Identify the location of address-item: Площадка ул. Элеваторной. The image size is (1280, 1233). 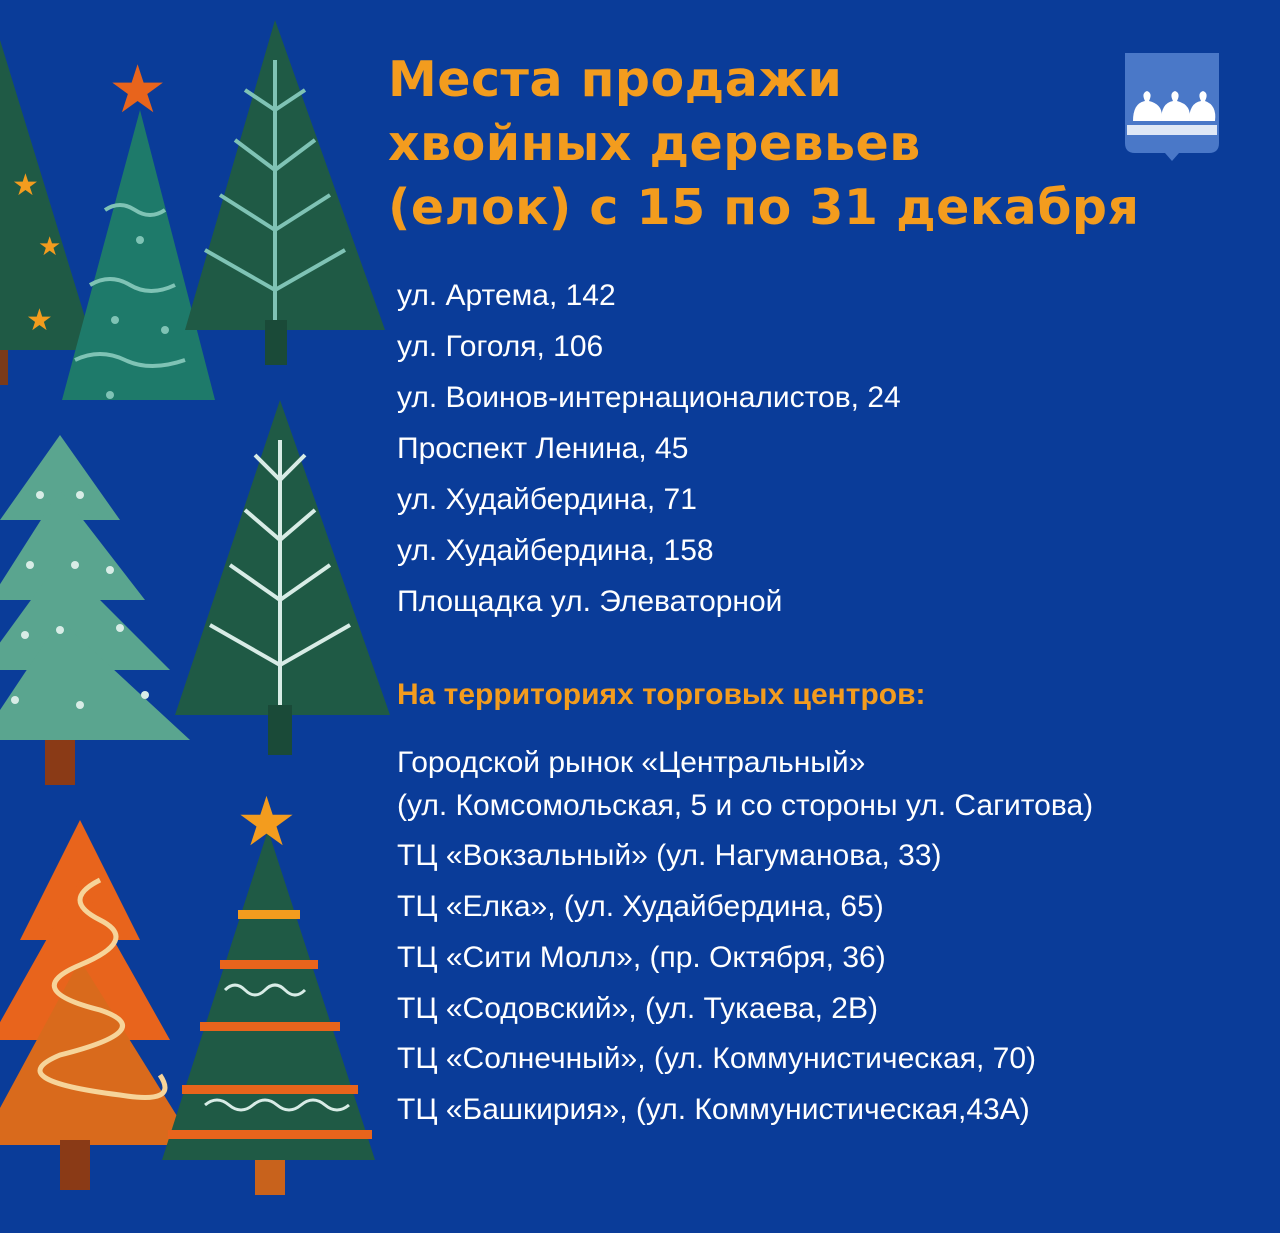
(590, 601).